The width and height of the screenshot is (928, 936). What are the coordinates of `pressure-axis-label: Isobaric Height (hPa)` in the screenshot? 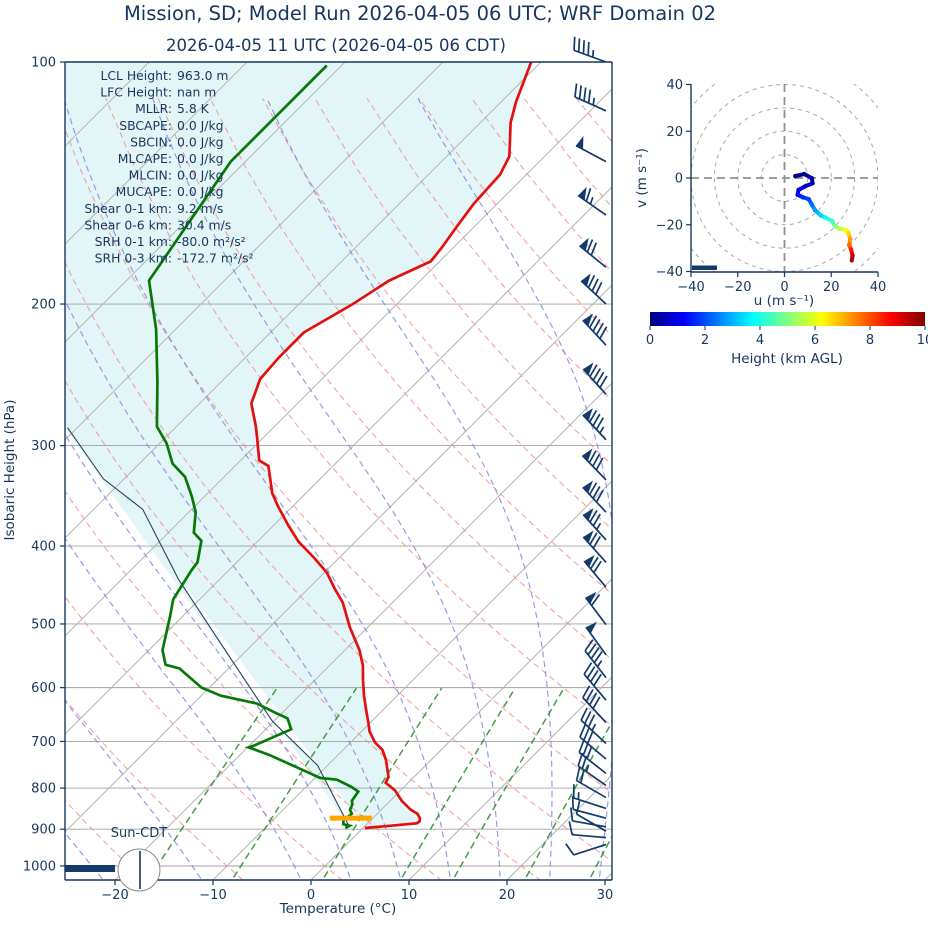 It's located at (10, 470).